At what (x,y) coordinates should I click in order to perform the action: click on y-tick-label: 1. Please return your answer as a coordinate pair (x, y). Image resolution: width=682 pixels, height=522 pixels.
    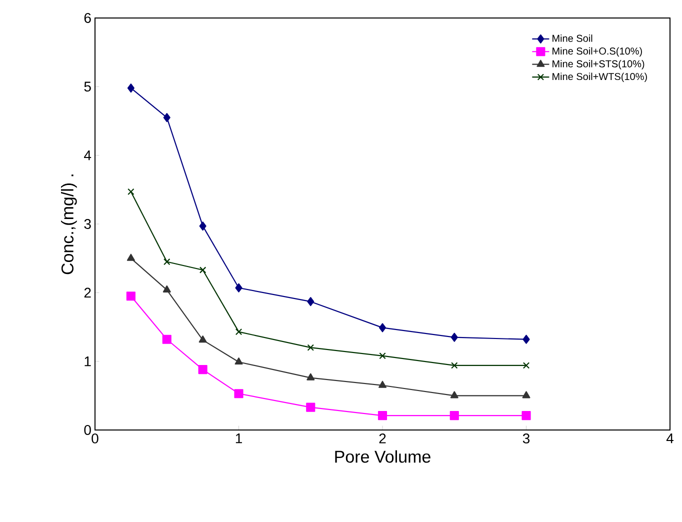
    Looking at the image, I should click on (87, 361).